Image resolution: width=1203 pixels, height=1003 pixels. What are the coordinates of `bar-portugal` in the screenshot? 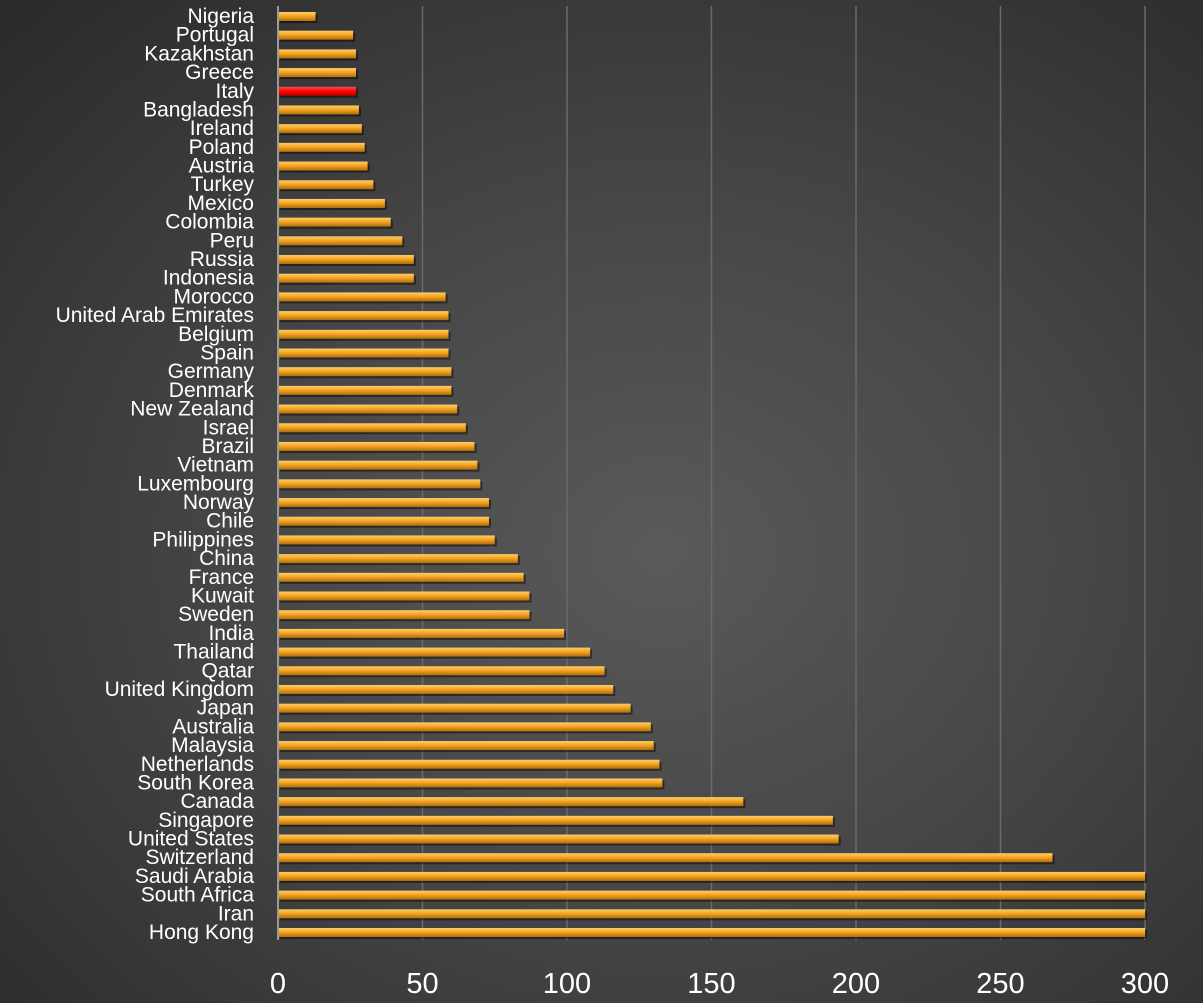 It's located at (316, 35).